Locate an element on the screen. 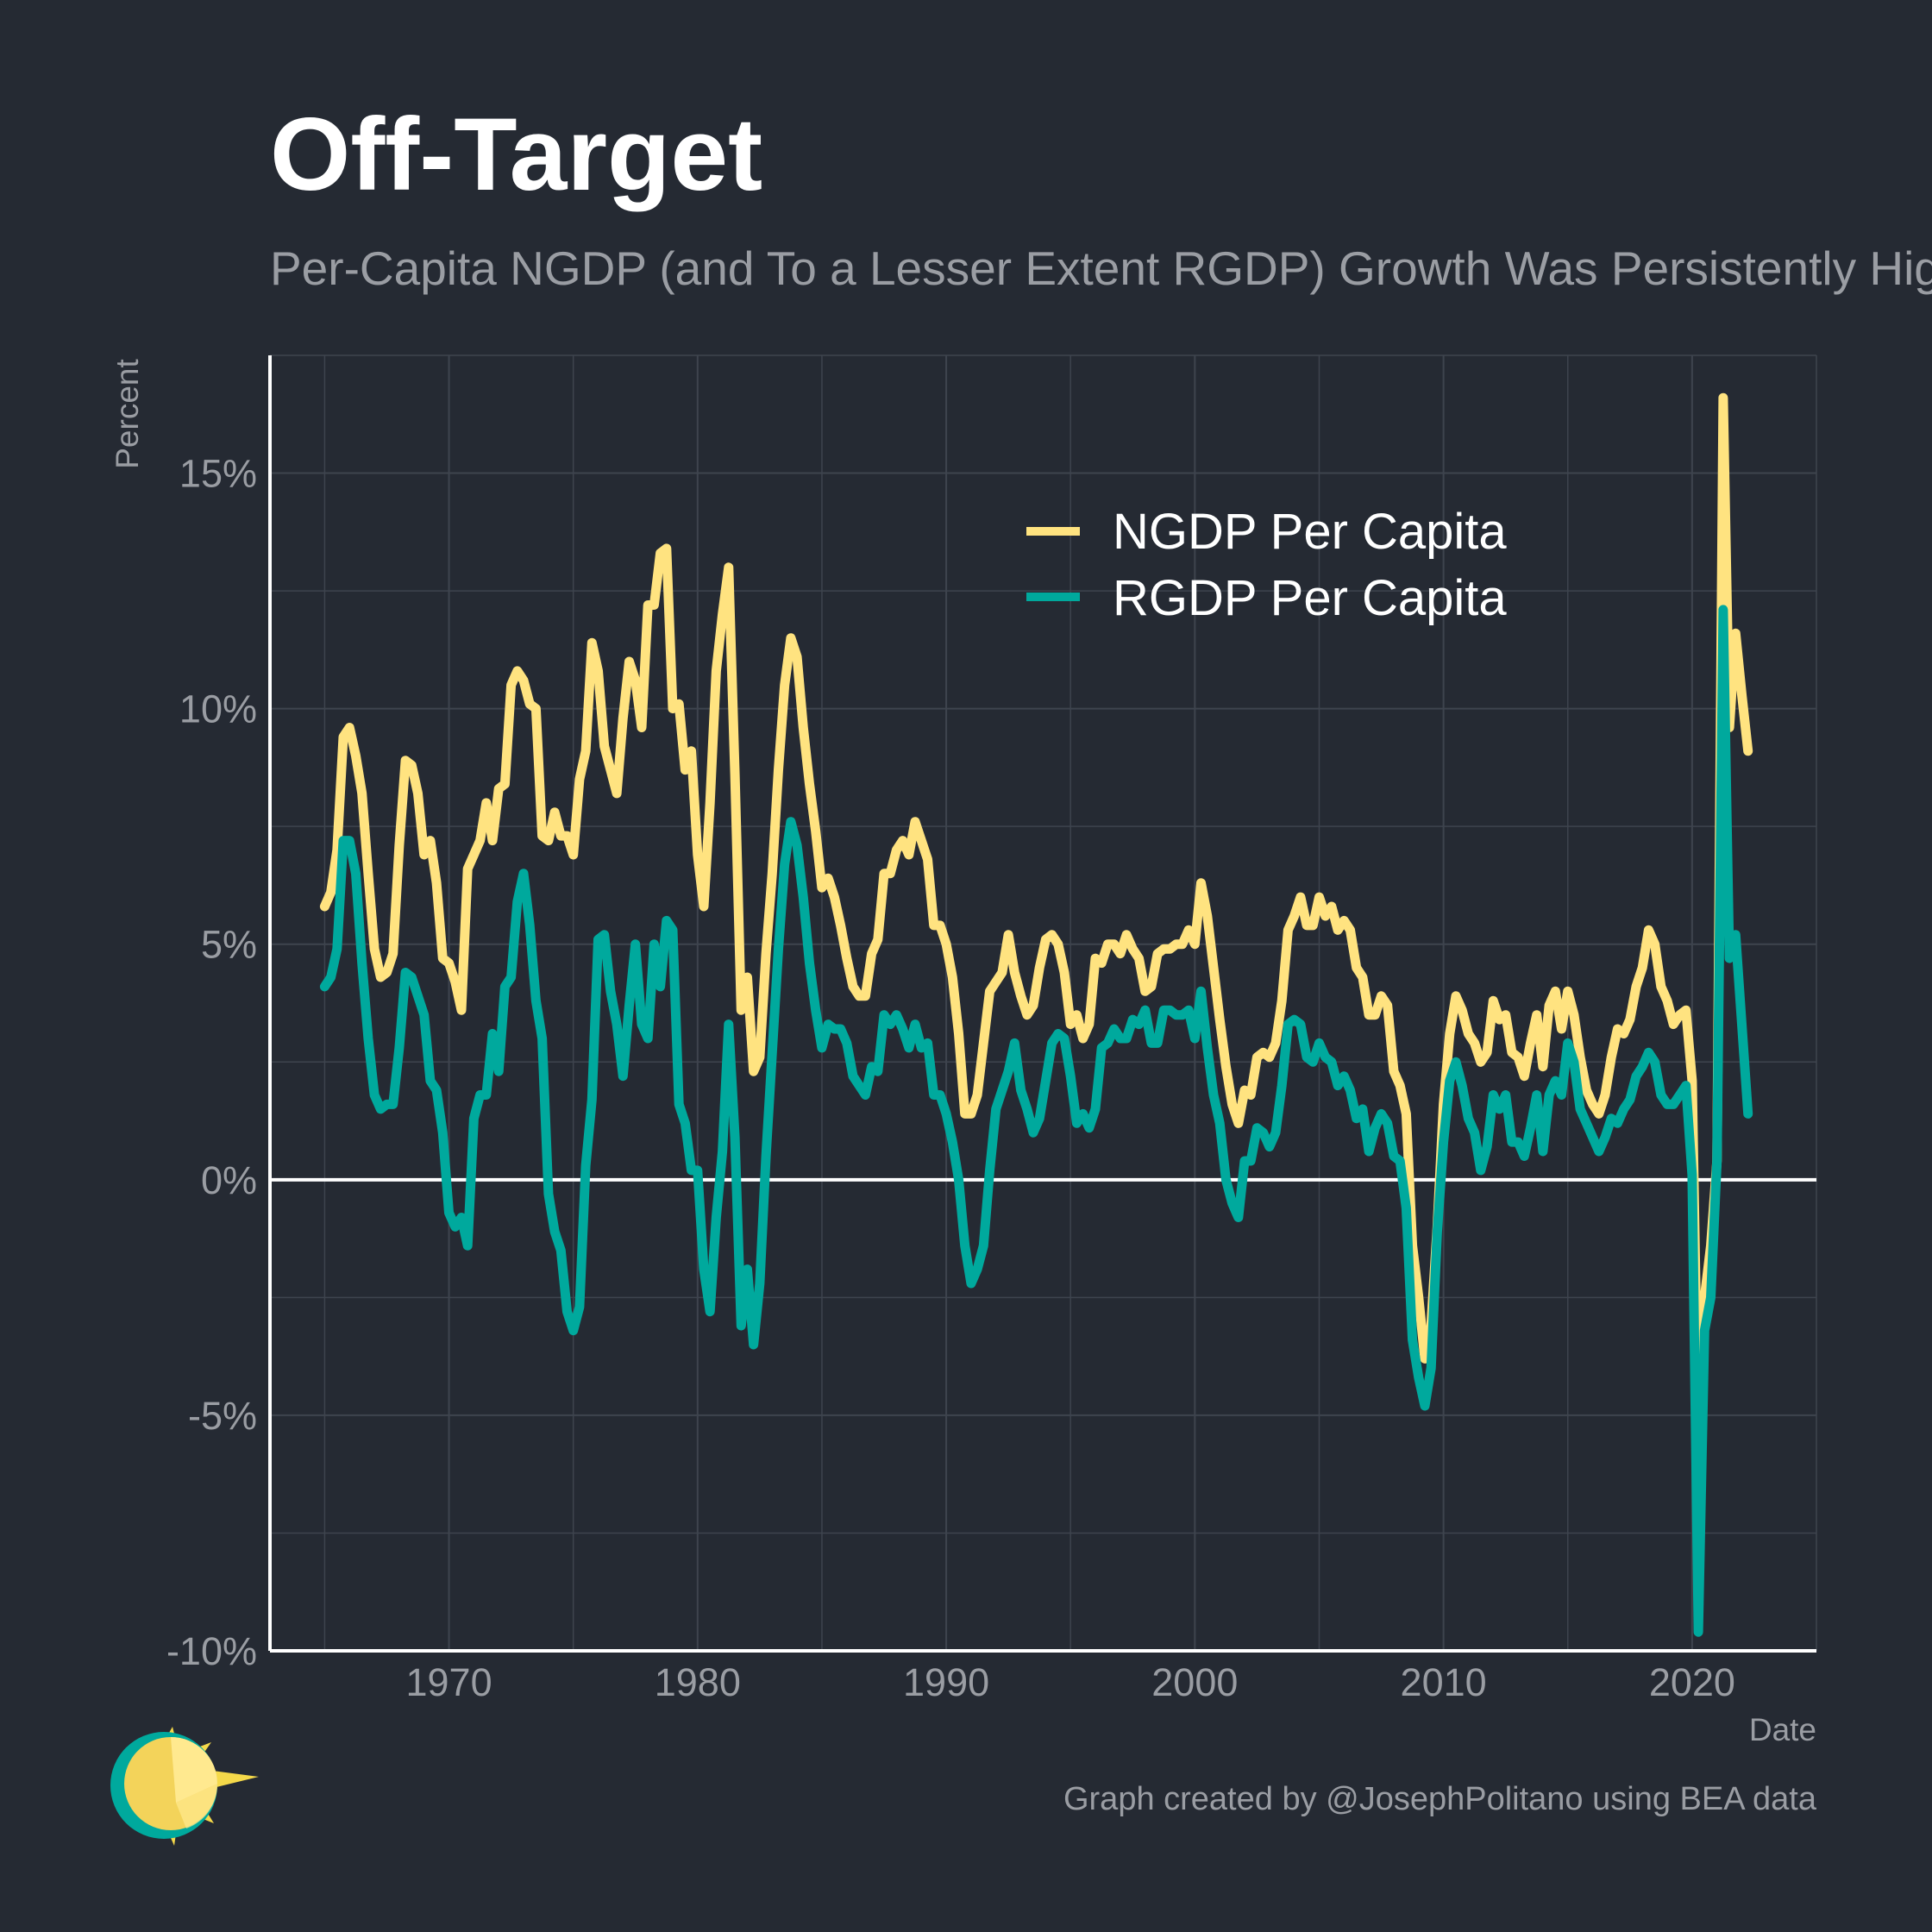  legend-label-ngdp: NGDP Per Capita is located at coordinates (1310, 532).